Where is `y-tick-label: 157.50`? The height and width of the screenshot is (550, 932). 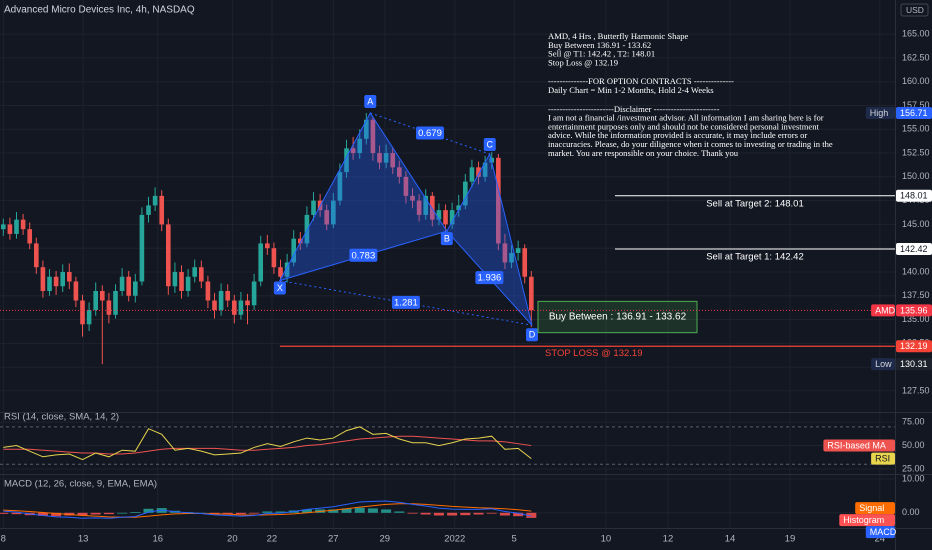
y-tick-label: 157.50 is located at coordinates (916, 105).